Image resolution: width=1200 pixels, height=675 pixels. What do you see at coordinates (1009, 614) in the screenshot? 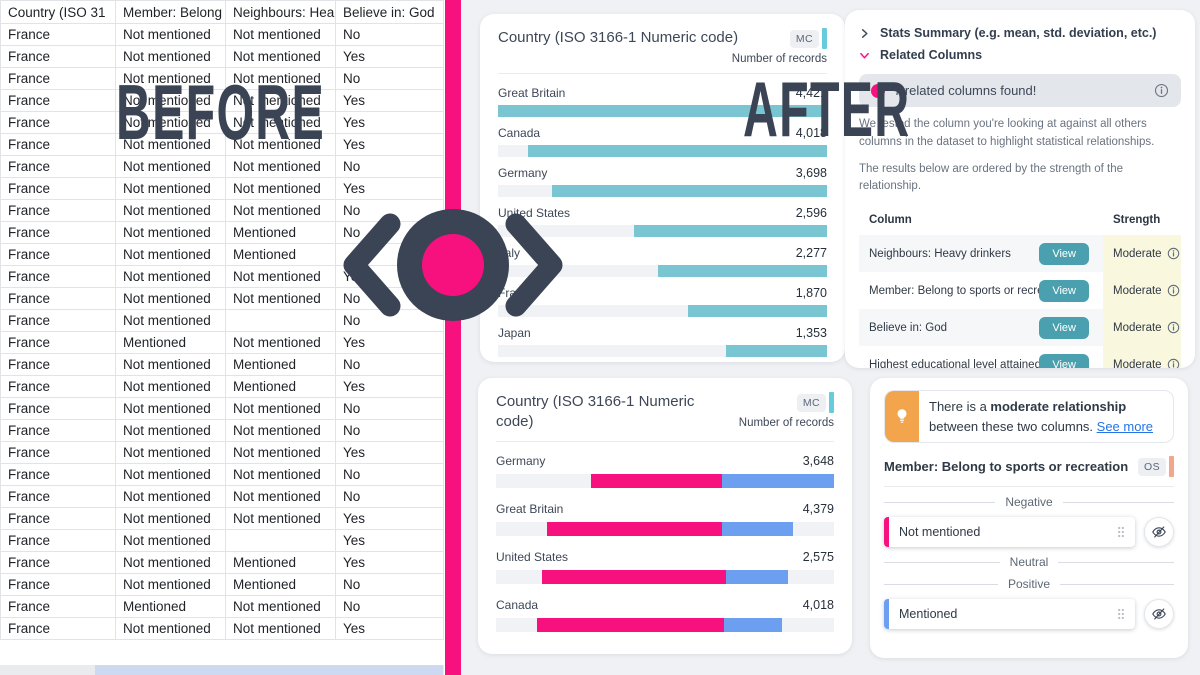
I see `category-card: Mentioned` at bounding box center [1009, 614].